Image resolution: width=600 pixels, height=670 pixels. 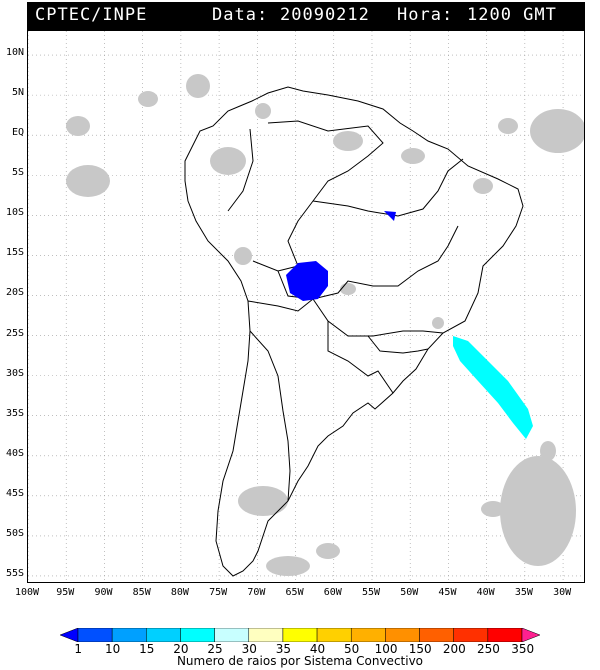 What do you see at coordinates (14, 53) in the screenshot?
I see `latitude-label: 10N` at bounding box center [14, 53].